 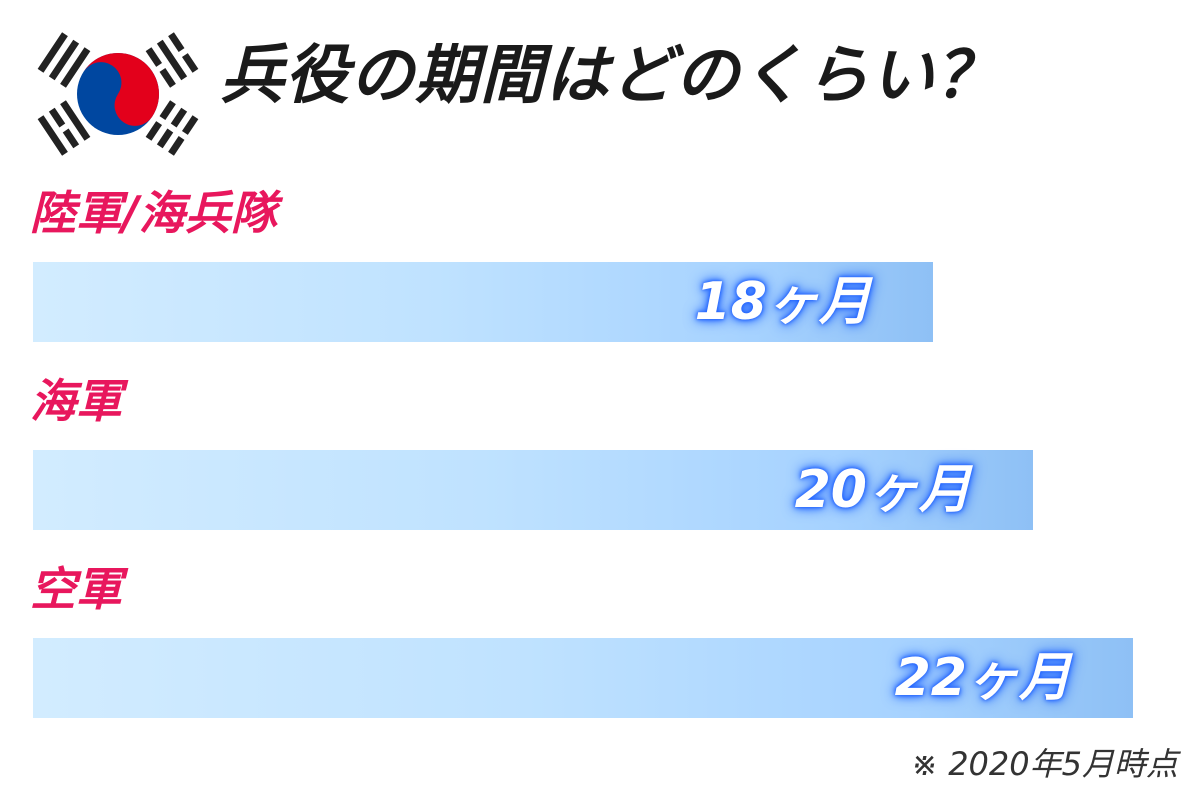 What do you see at coordinates (483, 302) in the screenshot?
I see `bar: 18ヶ月` at bounding box center [483, 302].